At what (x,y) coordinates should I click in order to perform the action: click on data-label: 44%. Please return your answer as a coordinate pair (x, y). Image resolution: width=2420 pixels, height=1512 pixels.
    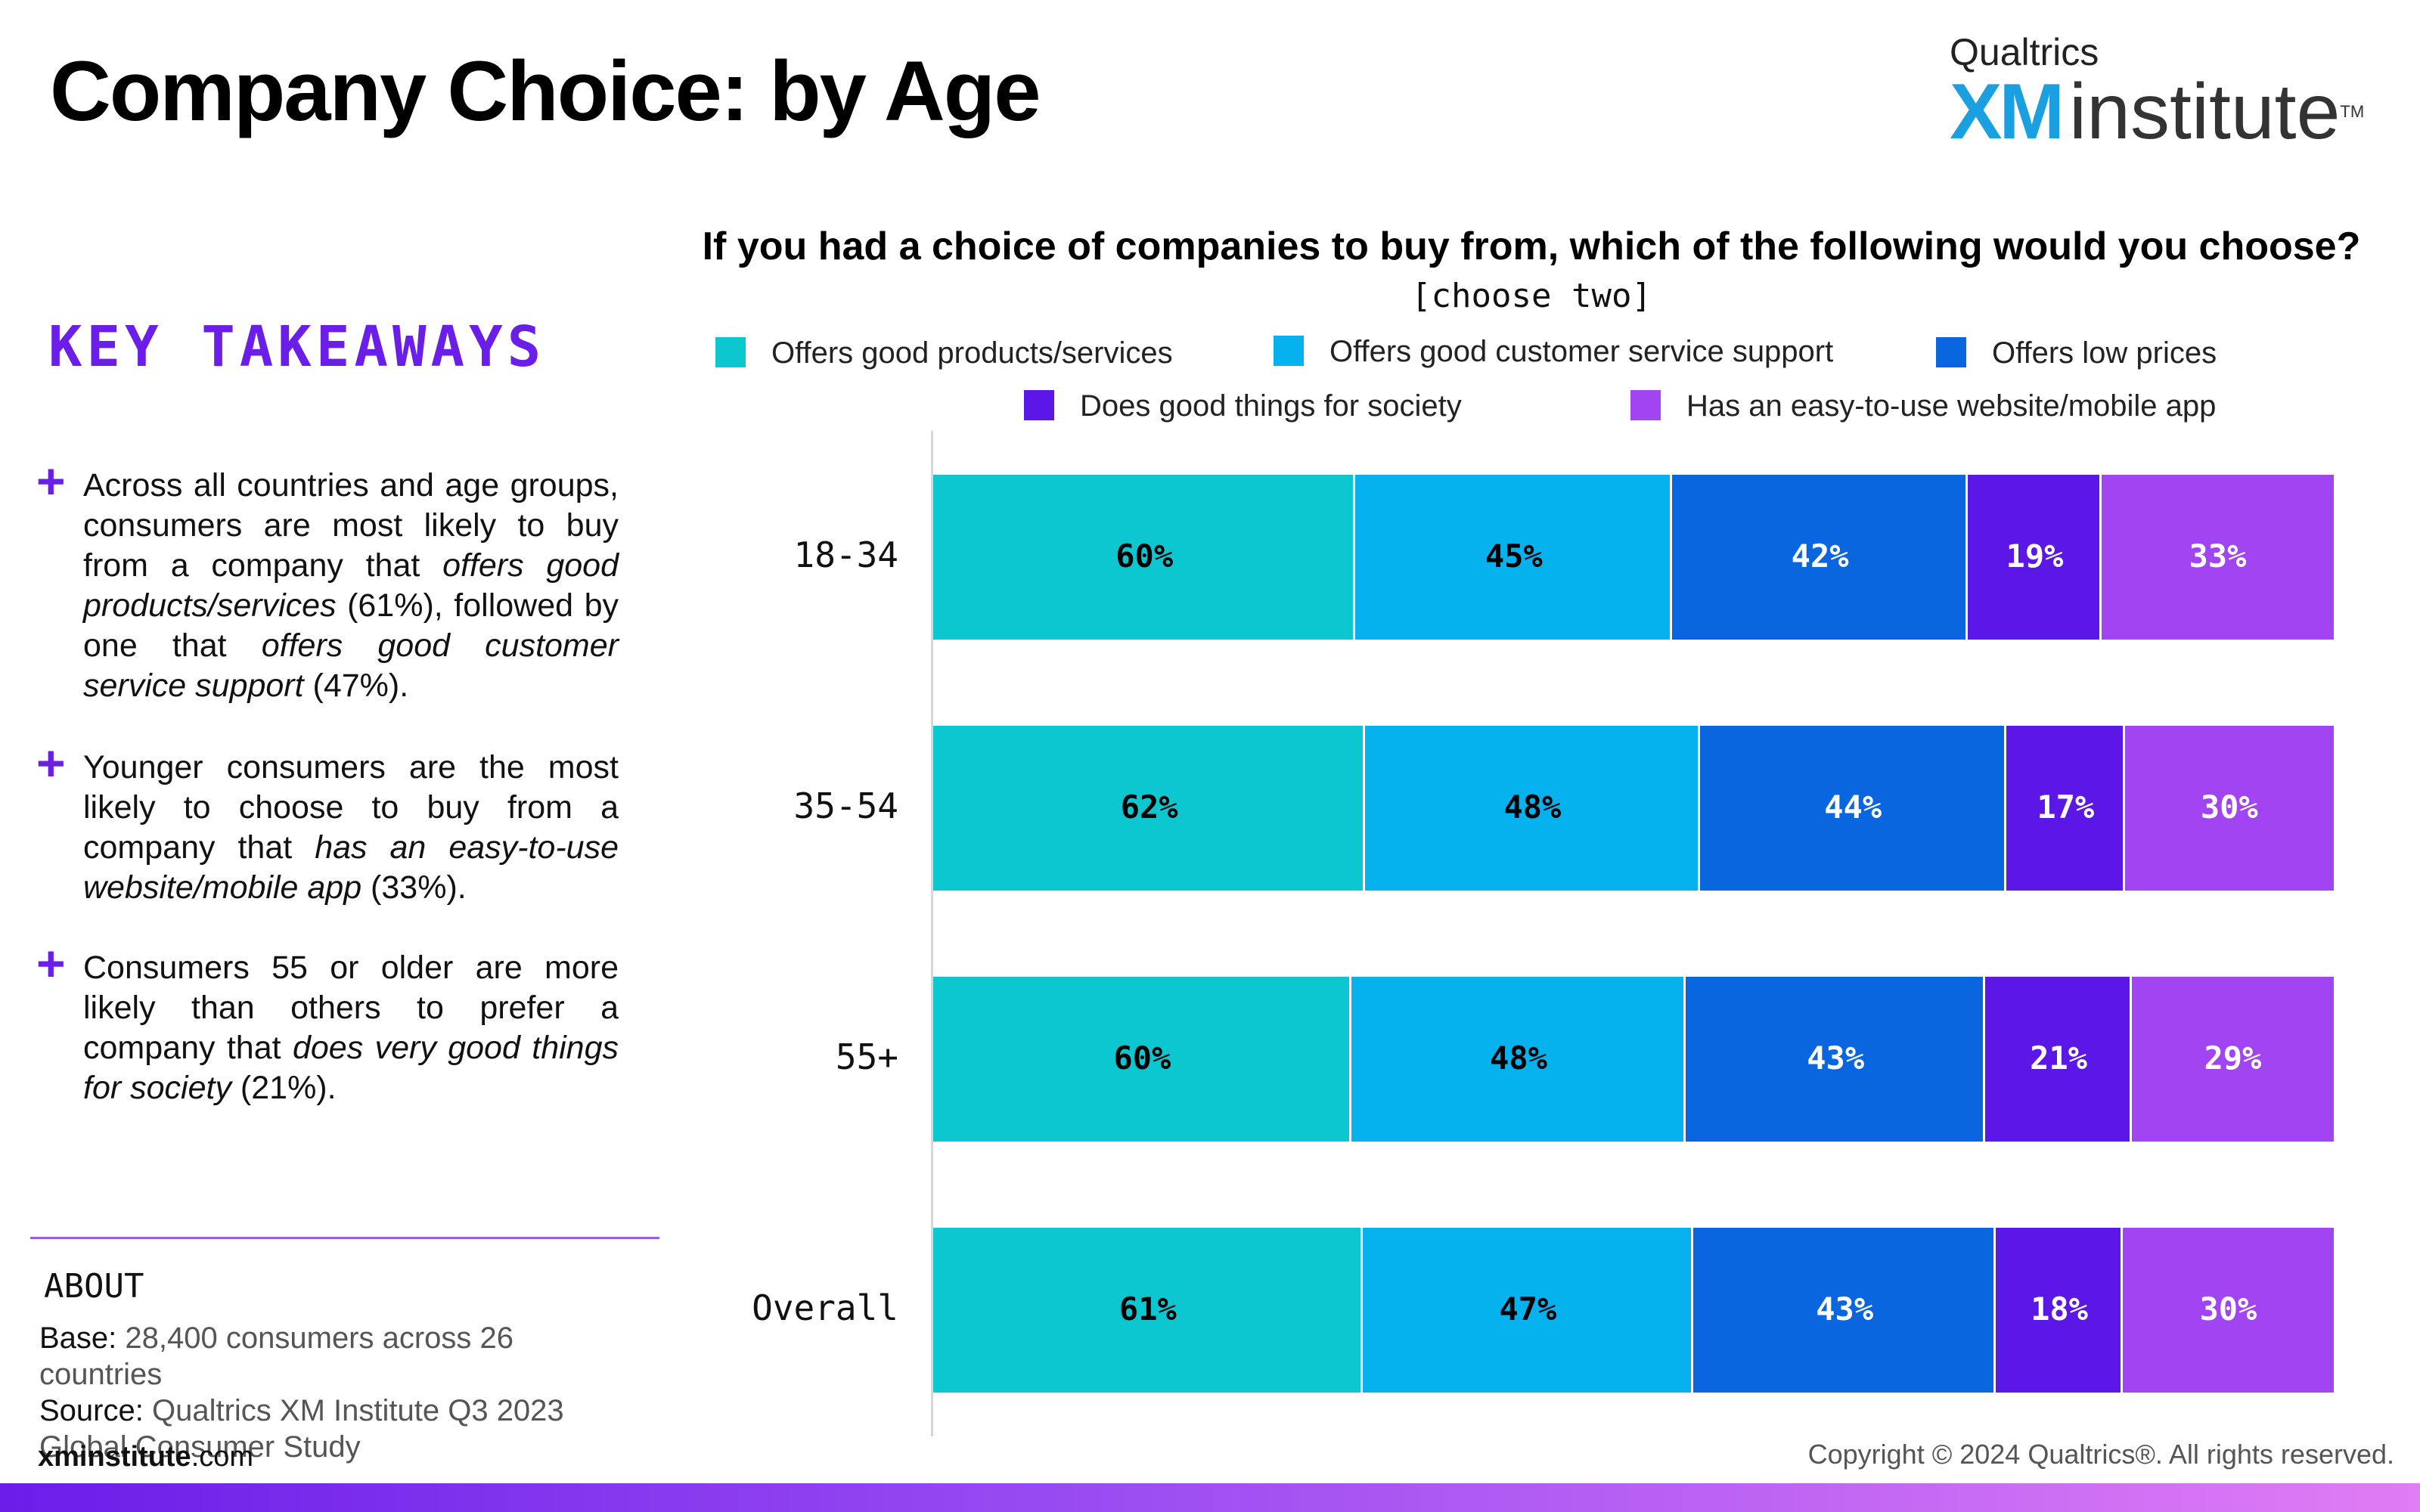
    Looking at the image, I should click on (1853, 807).